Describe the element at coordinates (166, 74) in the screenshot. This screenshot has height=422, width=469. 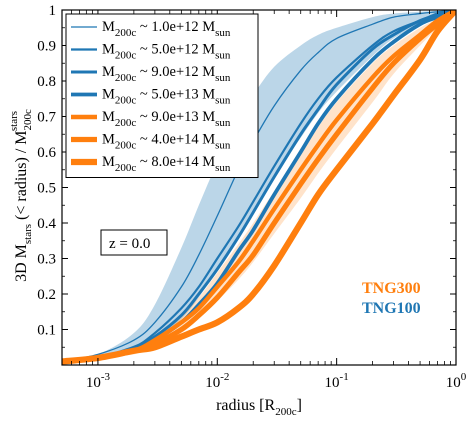
I see `legend-label-3: M200c ~ 9.0e+12 Msun` at that location.